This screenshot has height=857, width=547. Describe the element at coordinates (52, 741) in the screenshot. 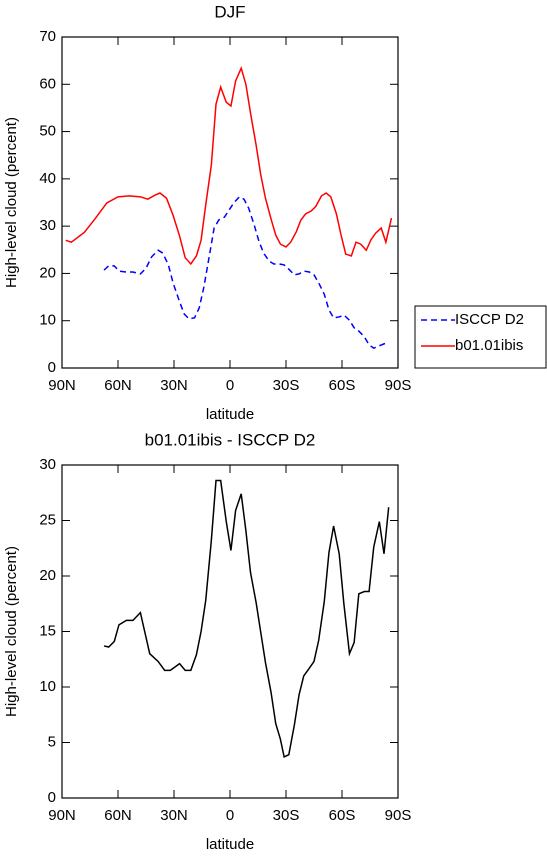

I see `y-tick-label: 5` at that location.